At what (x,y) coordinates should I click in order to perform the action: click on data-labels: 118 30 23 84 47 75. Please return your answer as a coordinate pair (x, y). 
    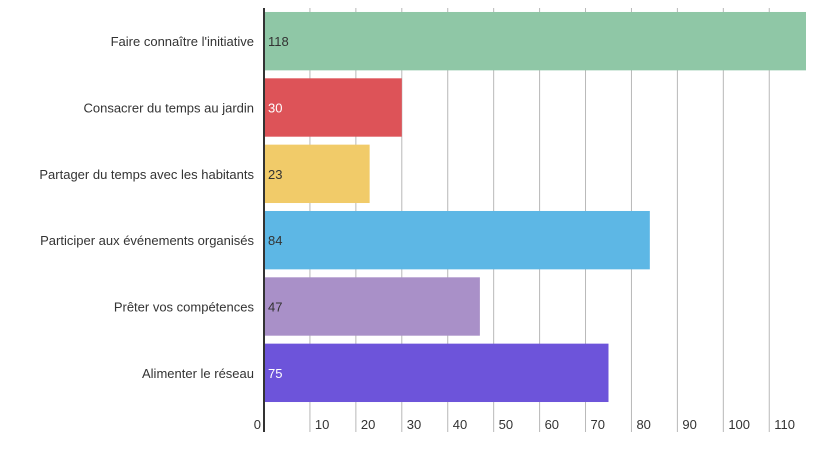
    Looking at the image, I should click on (278, 207).